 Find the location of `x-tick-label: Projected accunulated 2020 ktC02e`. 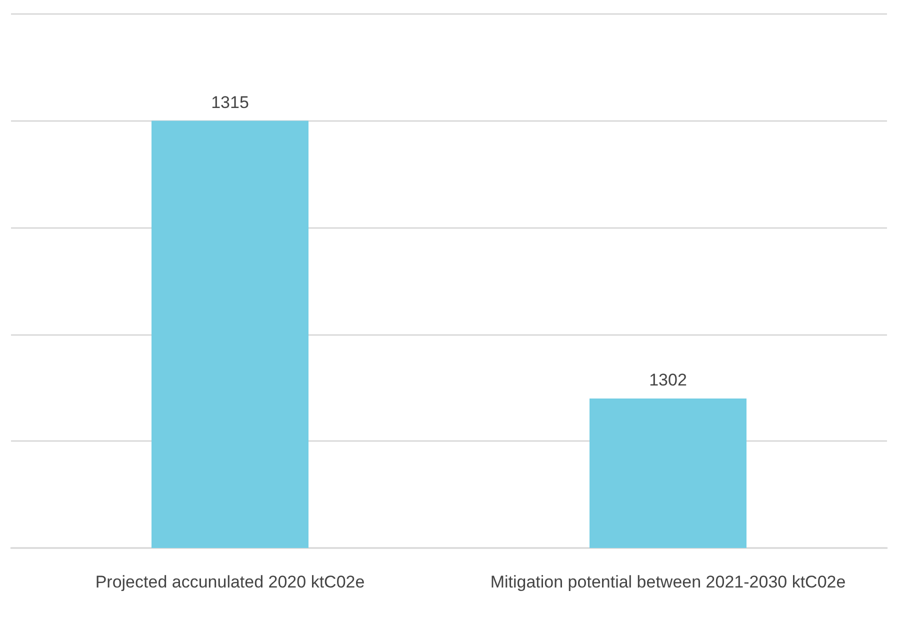

x-tick-label: Projected accunulated 2020 ktC02e is located at coordinates (230, 582).